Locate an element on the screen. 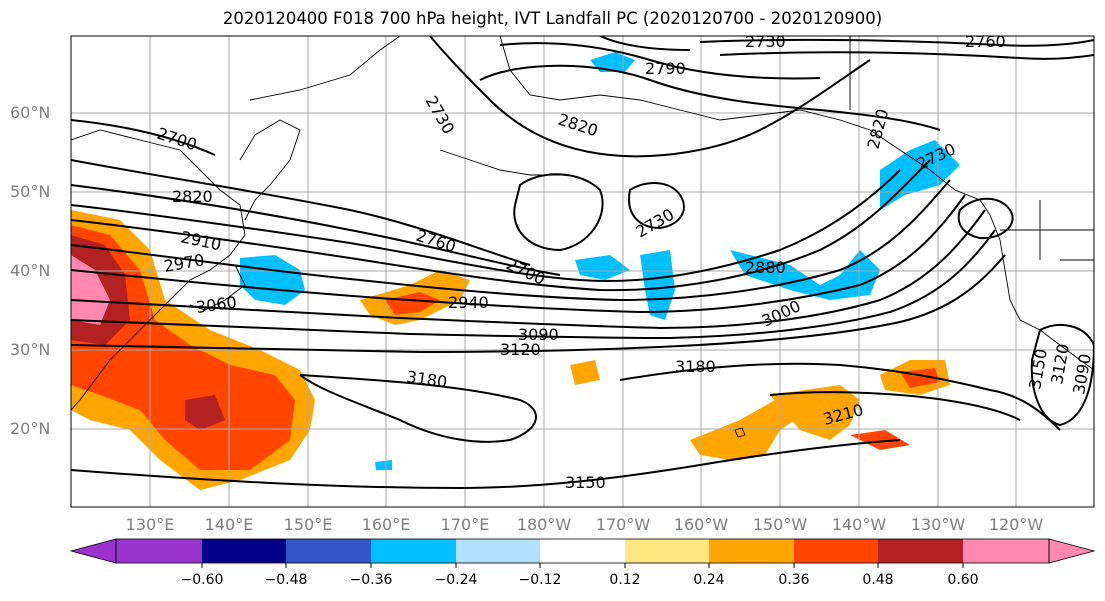  contour-label: 2760 is located at coordinates (985, 41).